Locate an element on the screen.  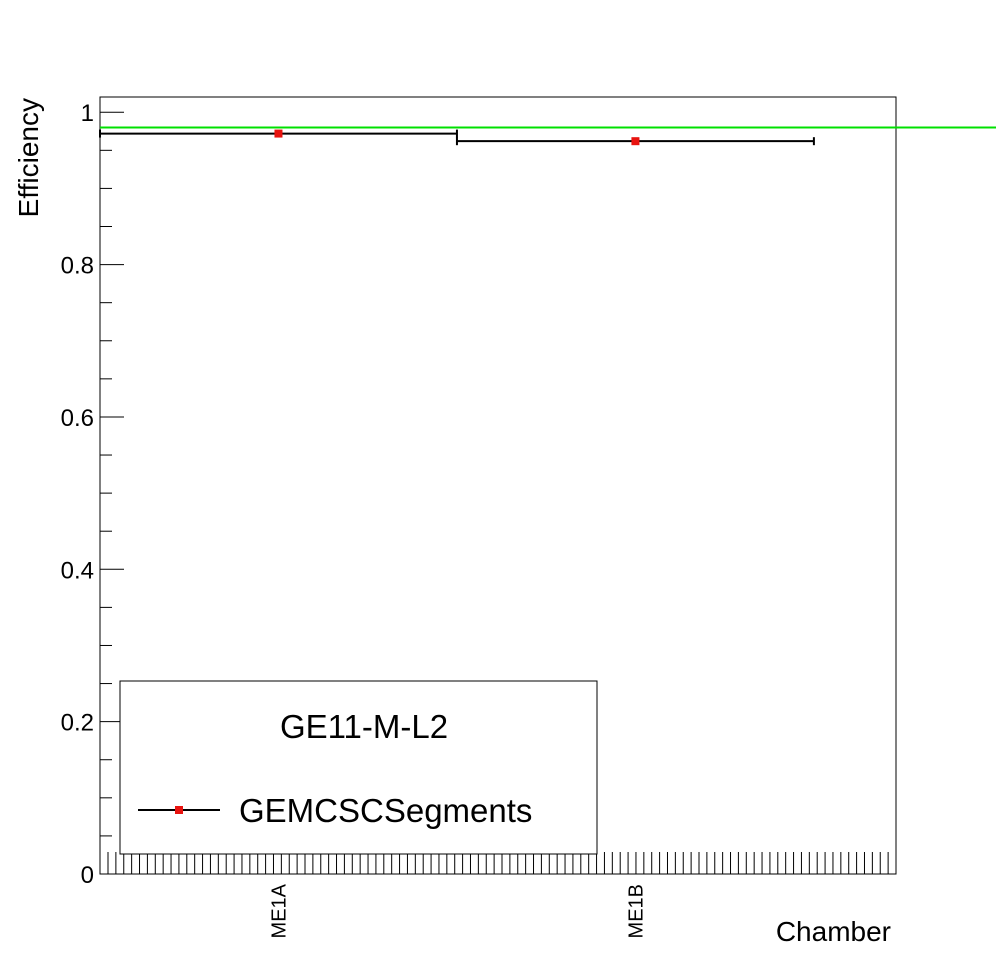
y-tick-label: 0.6 is located at coordinates (77, 418).